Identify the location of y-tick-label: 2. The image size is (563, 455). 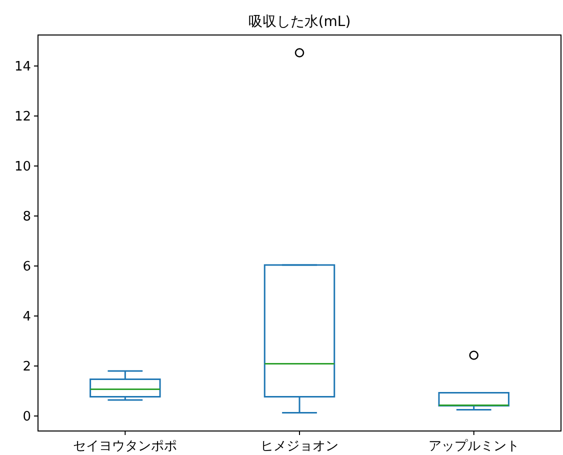
(26, 367).